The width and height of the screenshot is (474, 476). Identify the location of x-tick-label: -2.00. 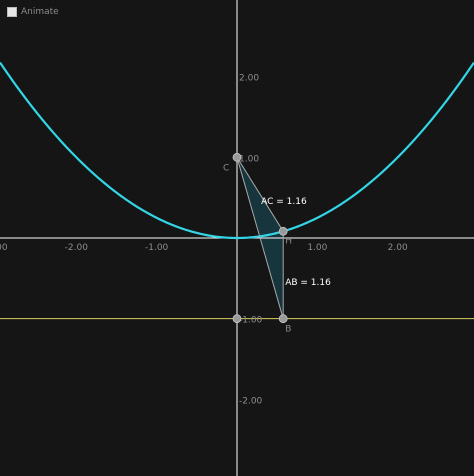
(77, 248).